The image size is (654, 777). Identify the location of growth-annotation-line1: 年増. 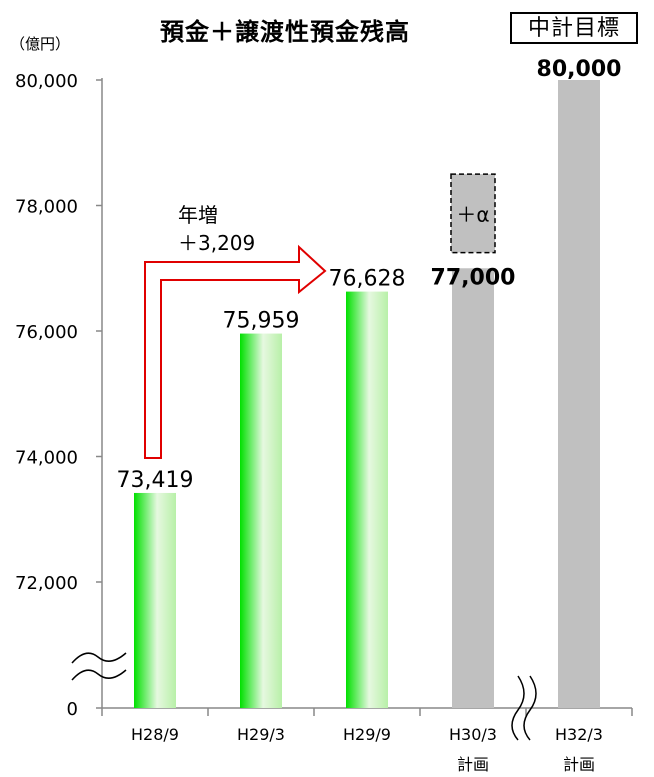
(198, 215).